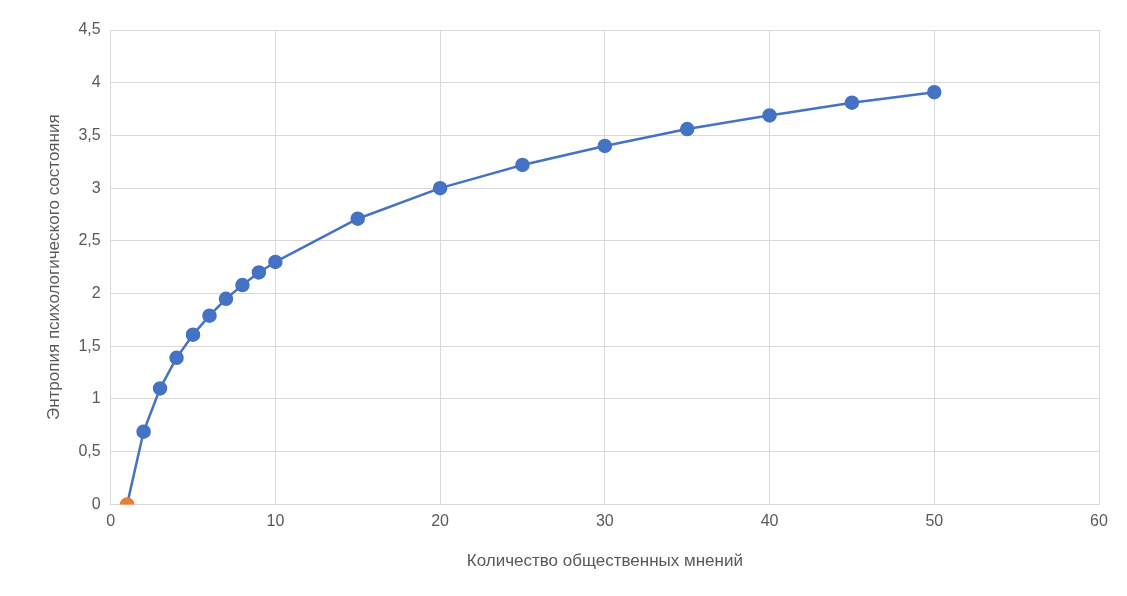 The width and height of the screenshot is (1127, 596). Describe the element at coordinates (89, 240) in the screenshot. I see `y-tick-label: 2,5` at that location.